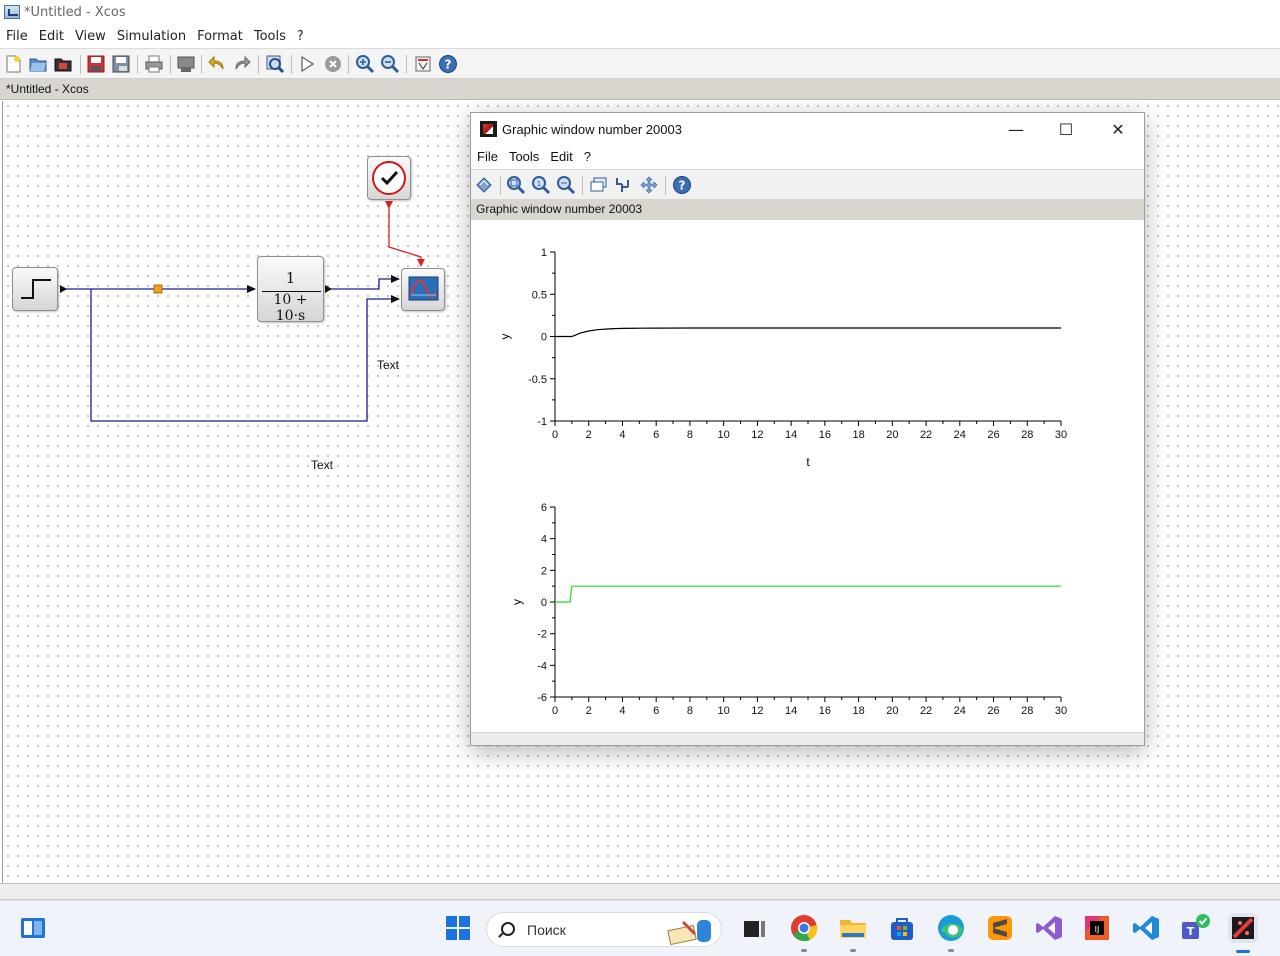 The width and height of the screenshot is (1280, 956). I want to click on y-tick-label-0-1: -0.5, so click(537, 380).